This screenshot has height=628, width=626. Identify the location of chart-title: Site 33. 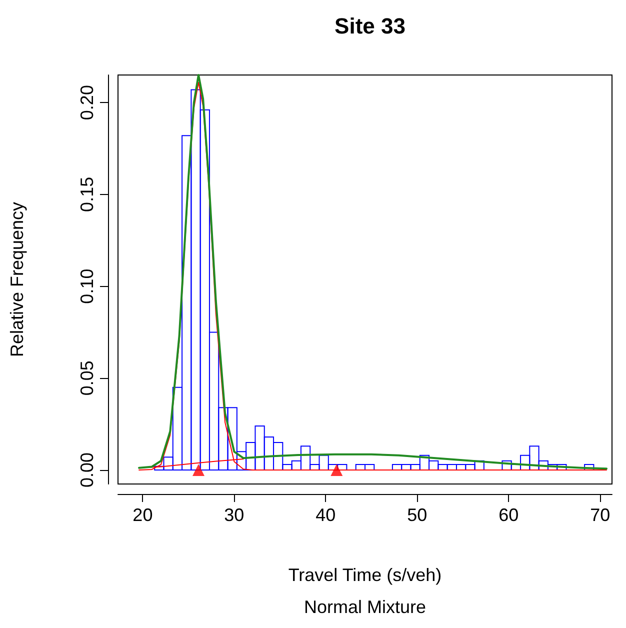
(370, 26).